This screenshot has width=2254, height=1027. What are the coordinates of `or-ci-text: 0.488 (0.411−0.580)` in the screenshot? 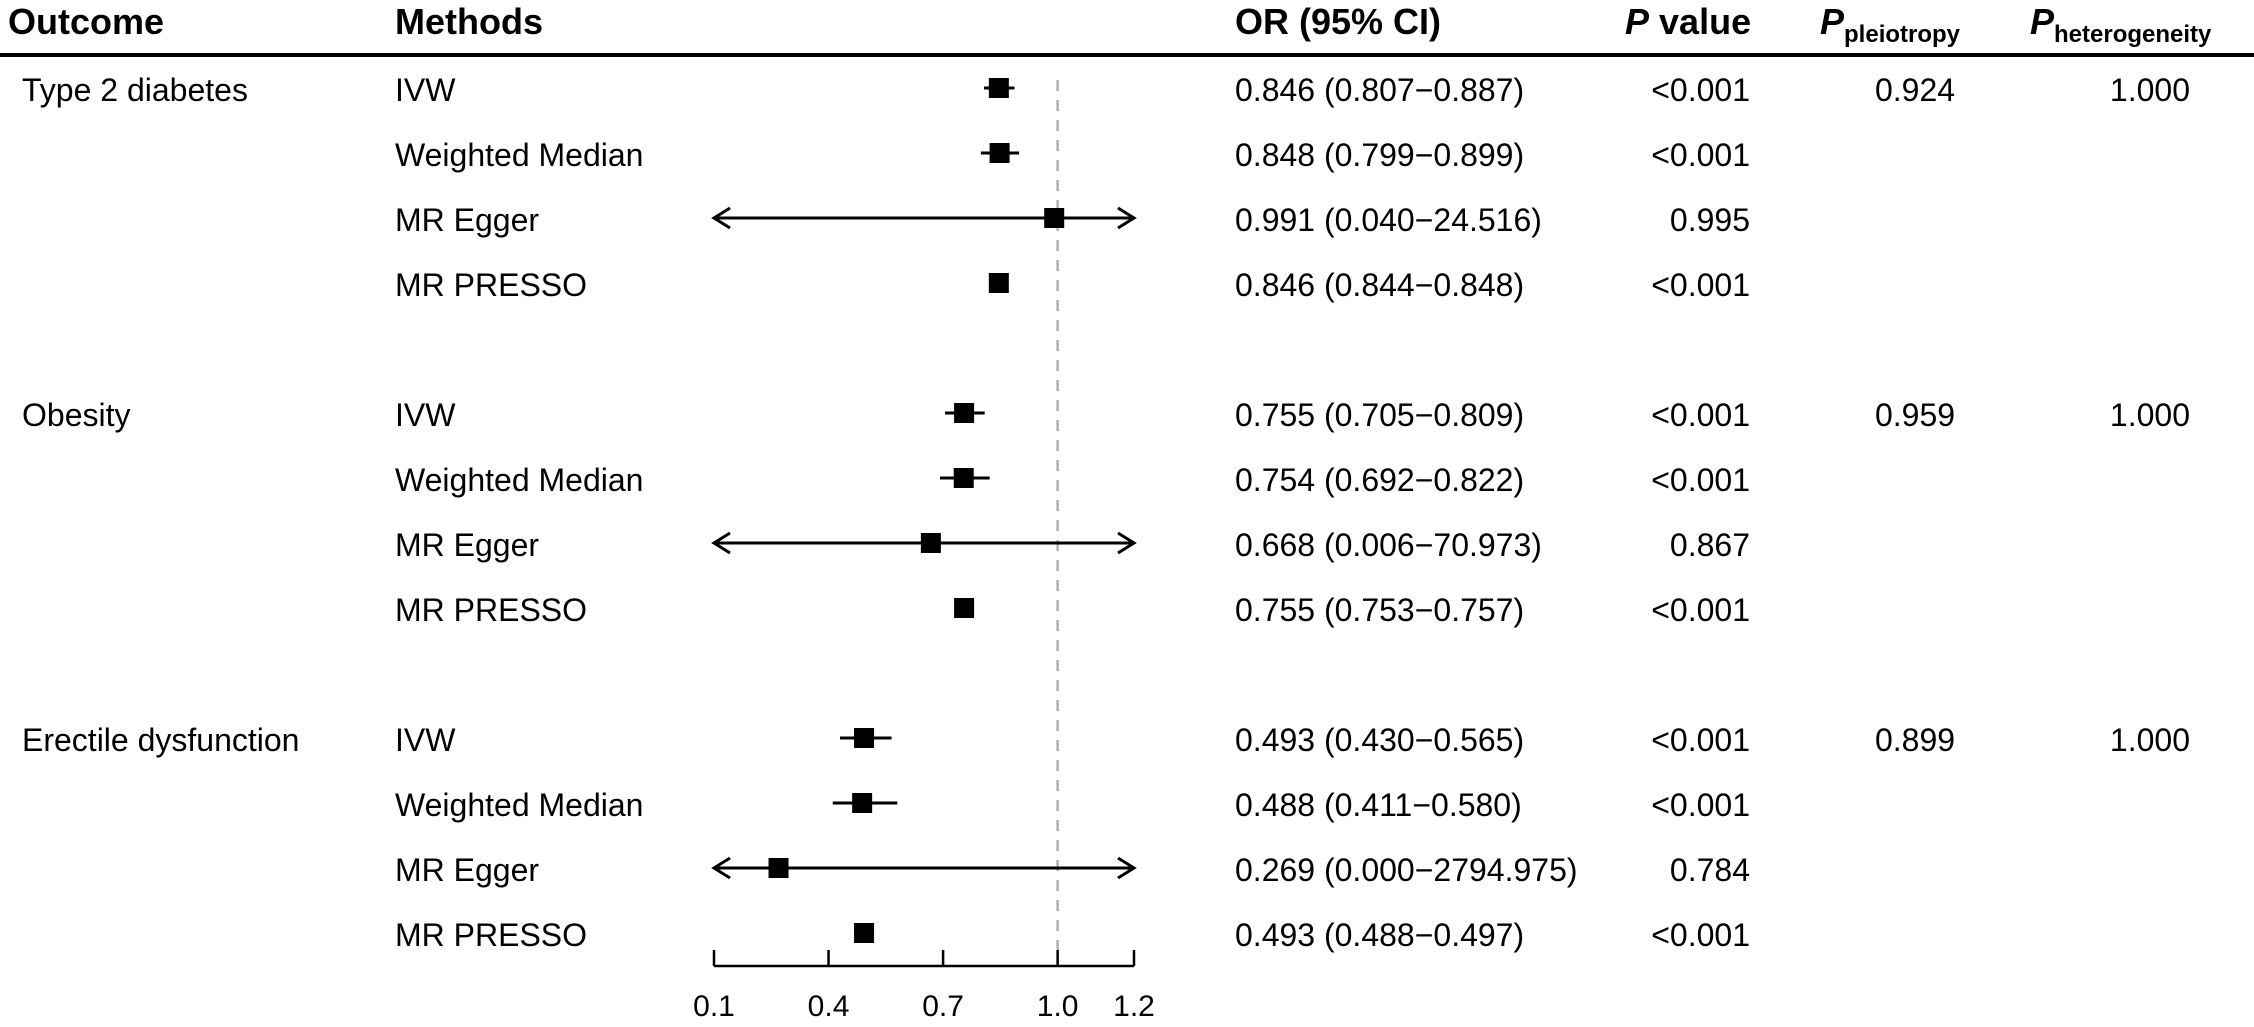 It's located at (1378, 805).